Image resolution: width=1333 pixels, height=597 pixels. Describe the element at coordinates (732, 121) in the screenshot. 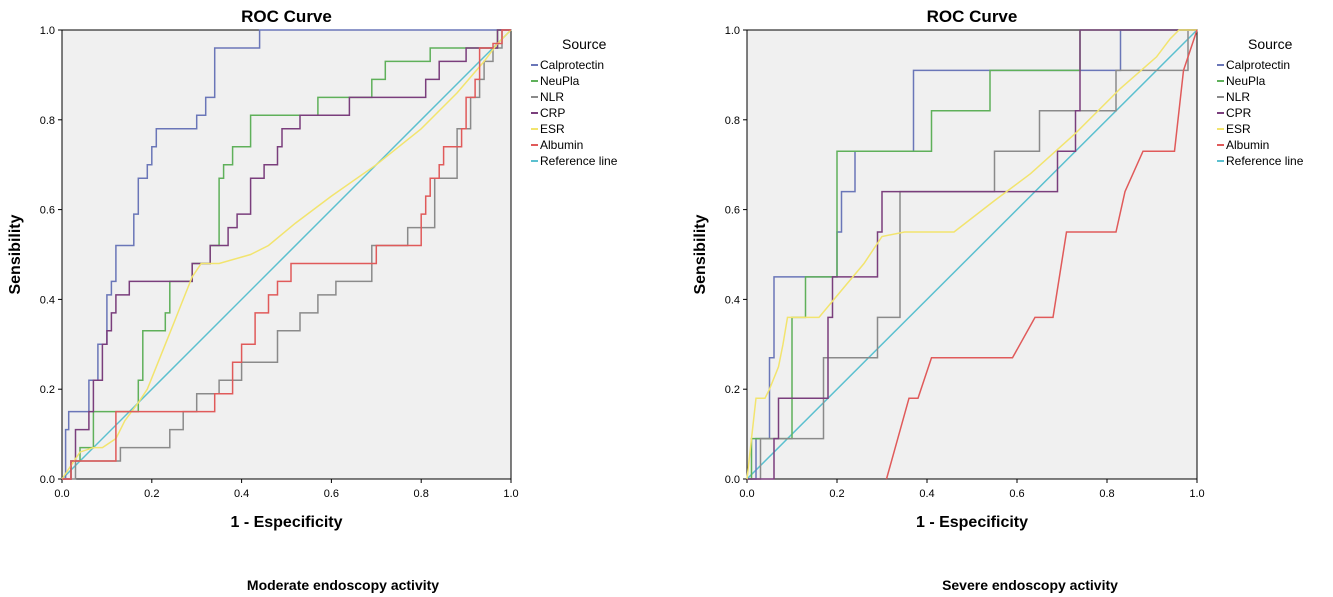

I see `severe-y-tick-label: 0.8` at that location.